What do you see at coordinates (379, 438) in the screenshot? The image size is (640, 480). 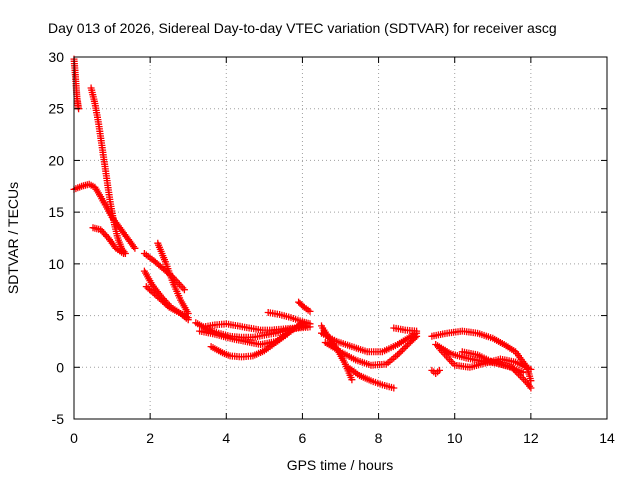 I see `x-tick-label: 8` at bounding box center [379, 438].